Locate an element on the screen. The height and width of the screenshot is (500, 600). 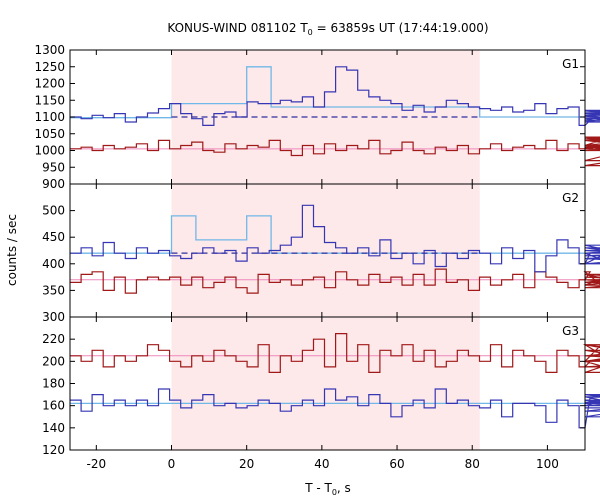
y-tick-label: 500 is located at coordinates (53, 211).